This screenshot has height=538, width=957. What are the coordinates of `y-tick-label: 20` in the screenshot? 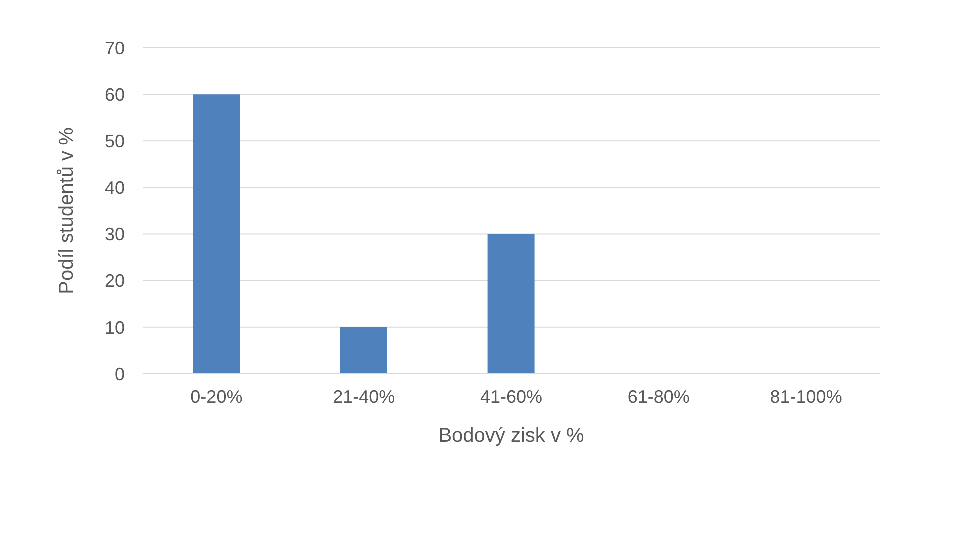 It's located at (114, 281).